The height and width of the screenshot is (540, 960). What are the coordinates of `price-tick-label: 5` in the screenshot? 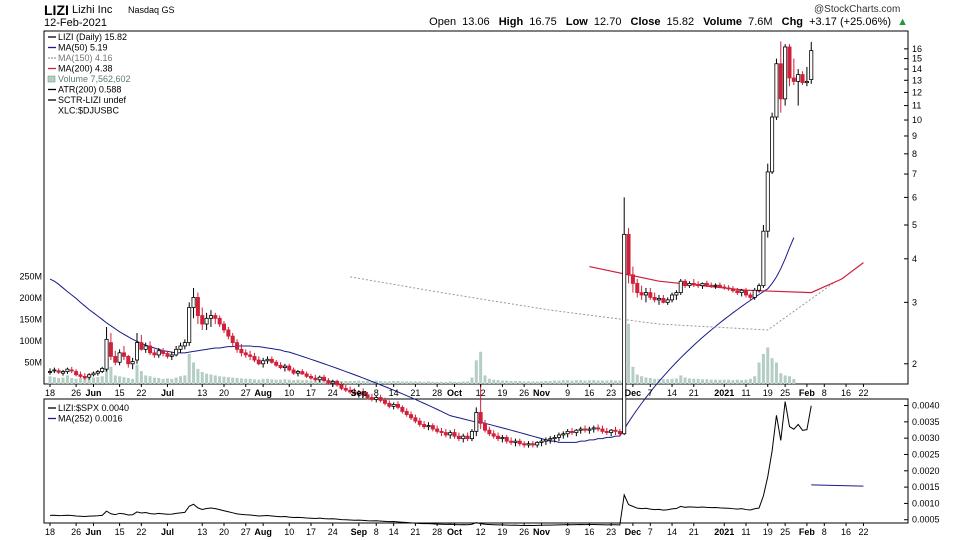 It's located at (914, 225).